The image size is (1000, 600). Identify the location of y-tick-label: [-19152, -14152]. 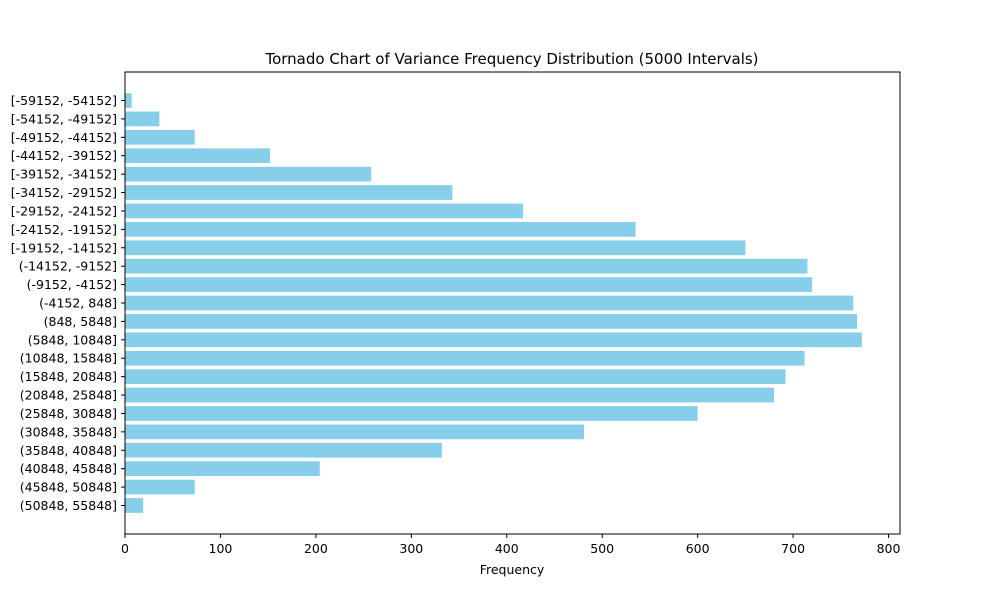
(64, 247).